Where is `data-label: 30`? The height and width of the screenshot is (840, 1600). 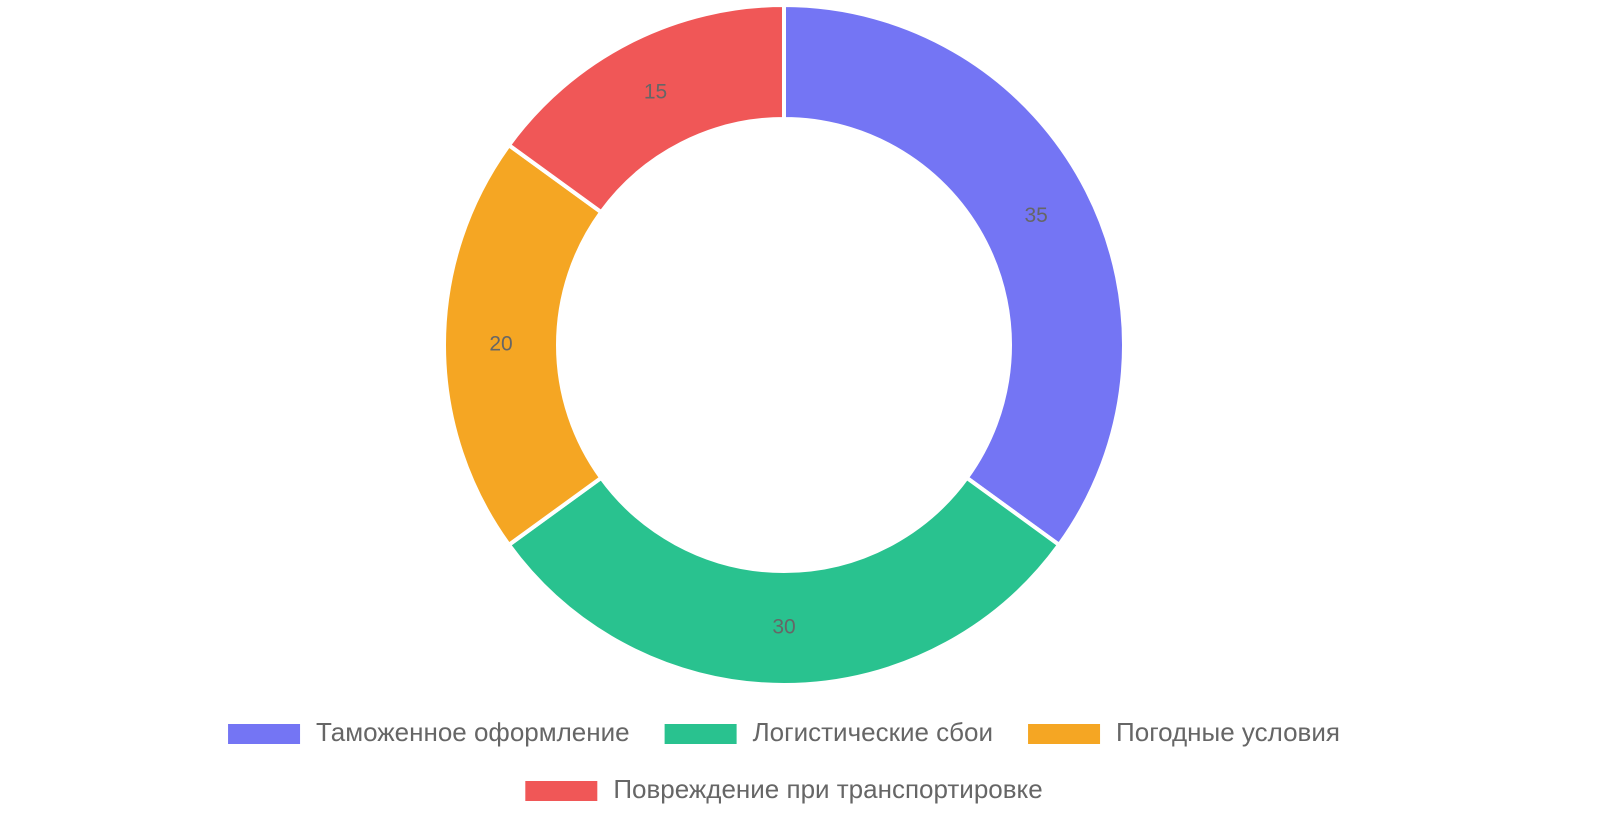 data-label: 30 is located at coordinates (783, 627).